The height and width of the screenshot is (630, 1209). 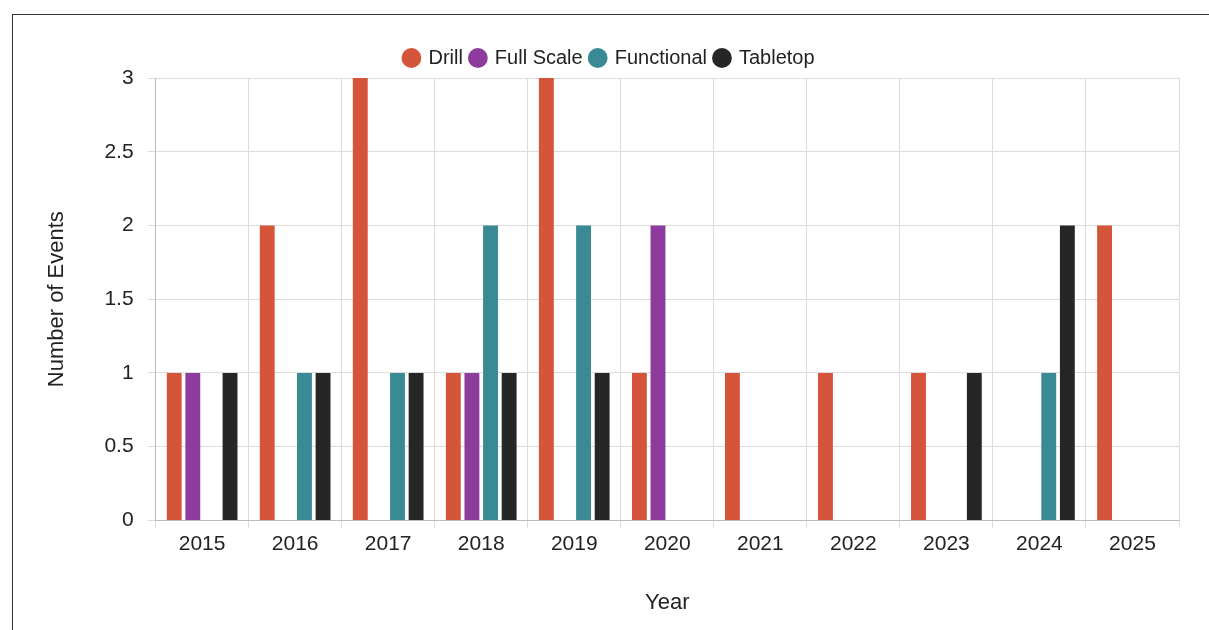 What do you see at coordinates (574, 542) in the screenshot?
I see `x-tick-label: 2019` at bounding box center [574, 542].